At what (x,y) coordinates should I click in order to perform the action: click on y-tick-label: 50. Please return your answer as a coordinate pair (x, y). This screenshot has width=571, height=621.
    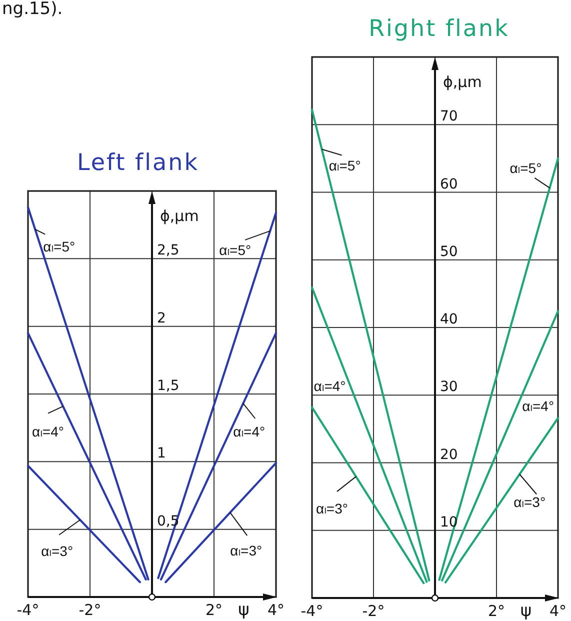
    Looking at the image, I should click on (449, 252).